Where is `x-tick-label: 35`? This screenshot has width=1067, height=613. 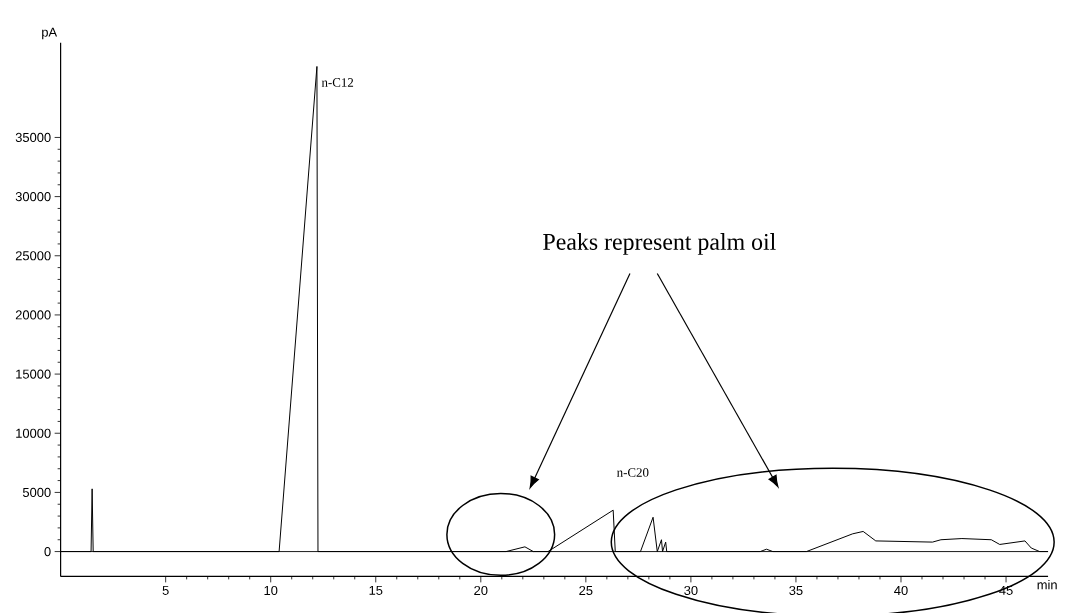 x-tick-label: 35 is located at coordinates (796, 590).